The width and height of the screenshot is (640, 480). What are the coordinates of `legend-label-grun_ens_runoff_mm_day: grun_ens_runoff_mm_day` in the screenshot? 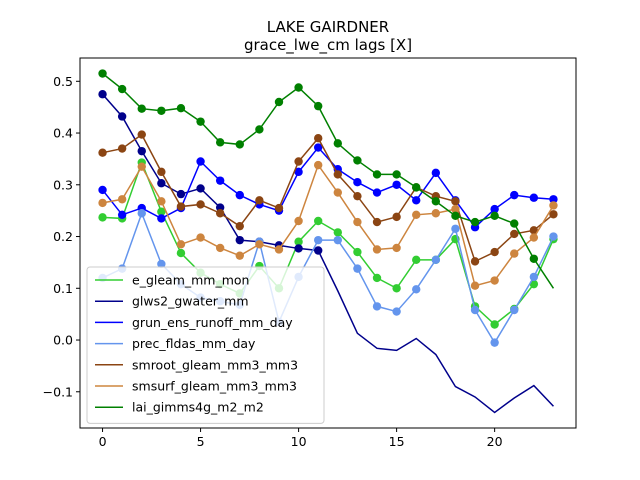 It's located at (212, 322).